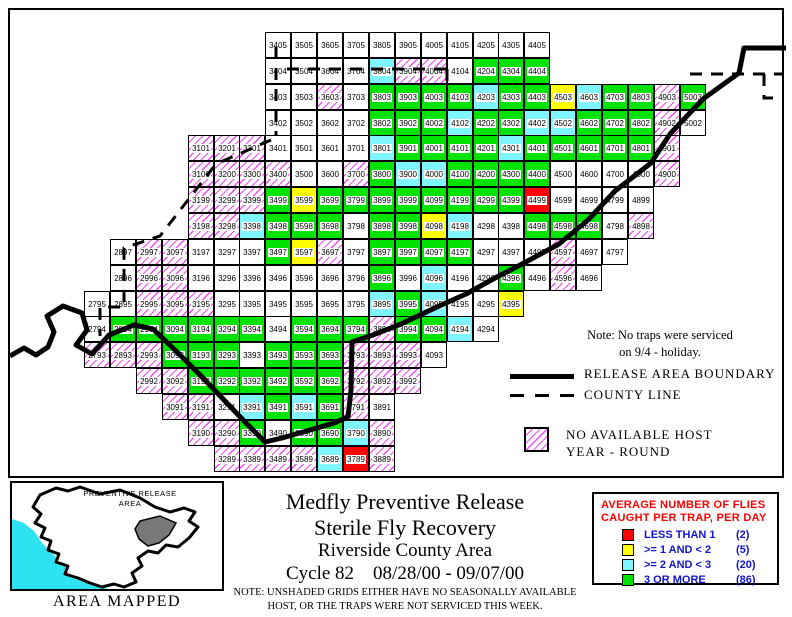 The image size is (792, 617). Describe the element at coordinates (123, 304) in the screenshot. I see `grid-cell-label: 2895` at that location.